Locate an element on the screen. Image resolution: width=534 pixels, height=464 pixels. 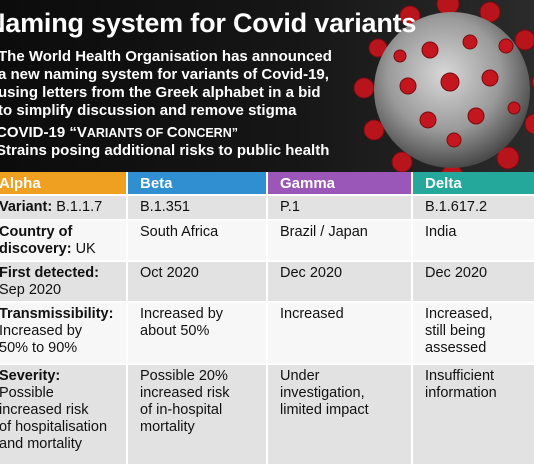
page-title: Naming system for Covid variants is located at coordinates (208, 23).